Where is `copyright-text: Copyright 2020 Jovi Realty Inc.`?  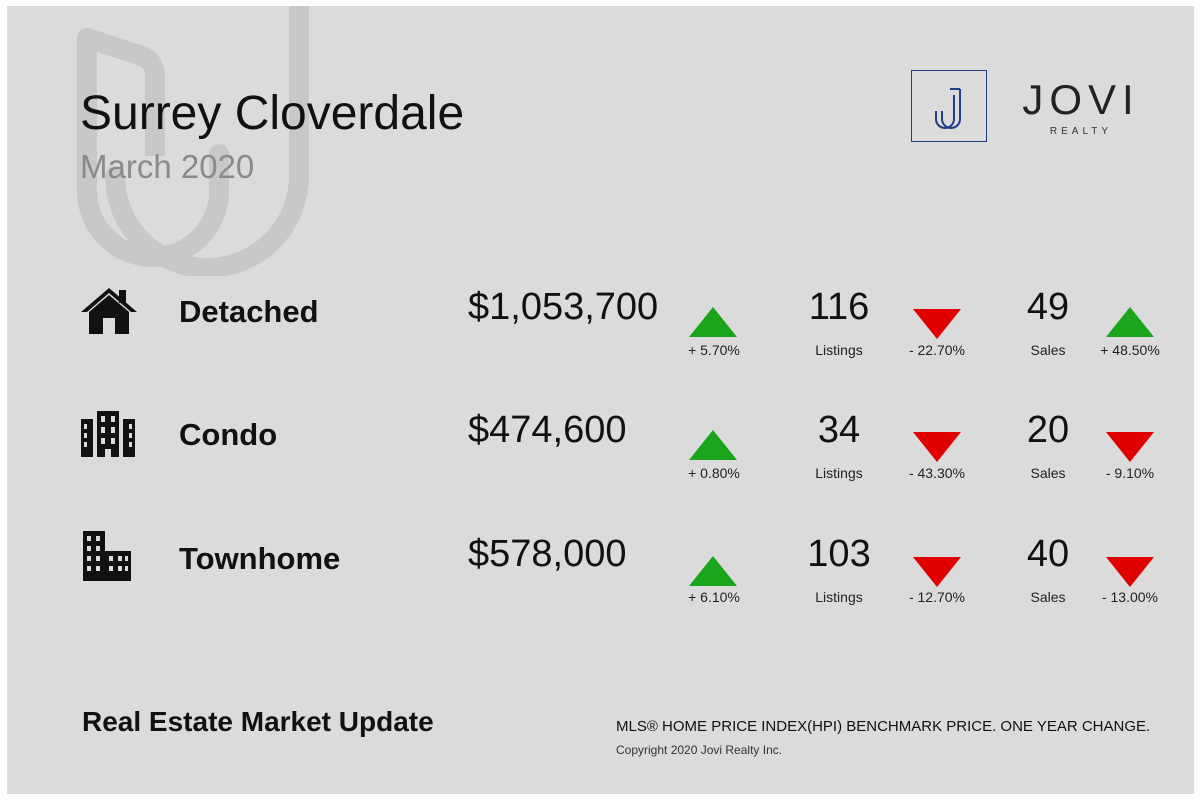
copyright-text: Copyright 2020 Jovi Realty Inc. is located at coordinates (699, 750).